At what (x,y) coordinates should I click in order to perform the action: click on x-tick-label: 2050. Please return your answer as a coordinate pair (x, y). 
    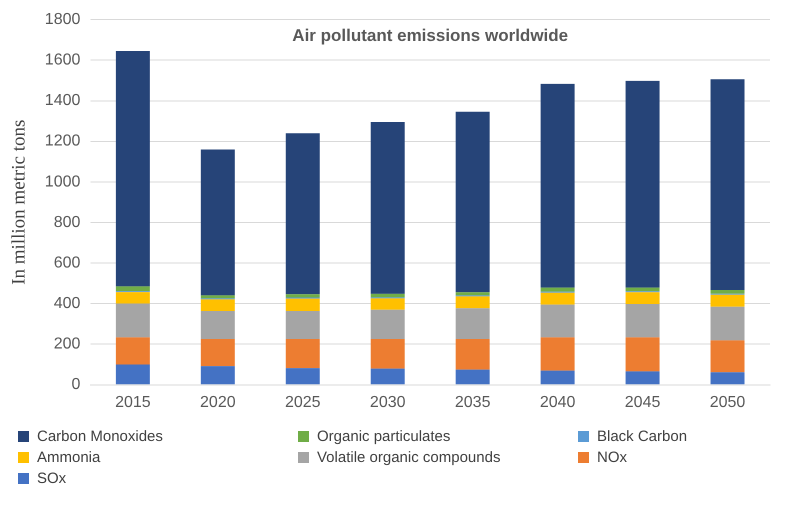
    Looking at the image, I should click on (728, 402).